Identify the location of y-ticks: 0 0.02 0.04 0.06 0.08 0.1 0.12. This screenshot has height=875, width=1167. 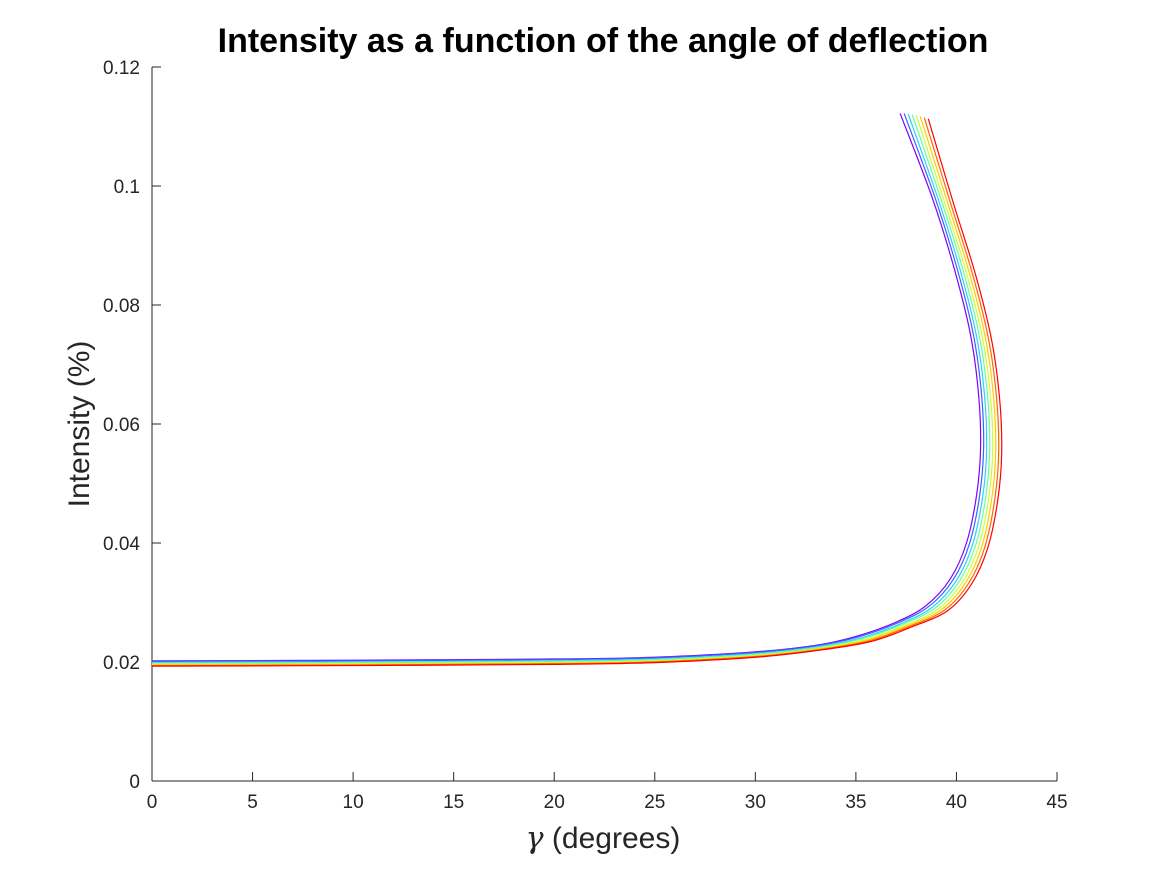
(132, 425).